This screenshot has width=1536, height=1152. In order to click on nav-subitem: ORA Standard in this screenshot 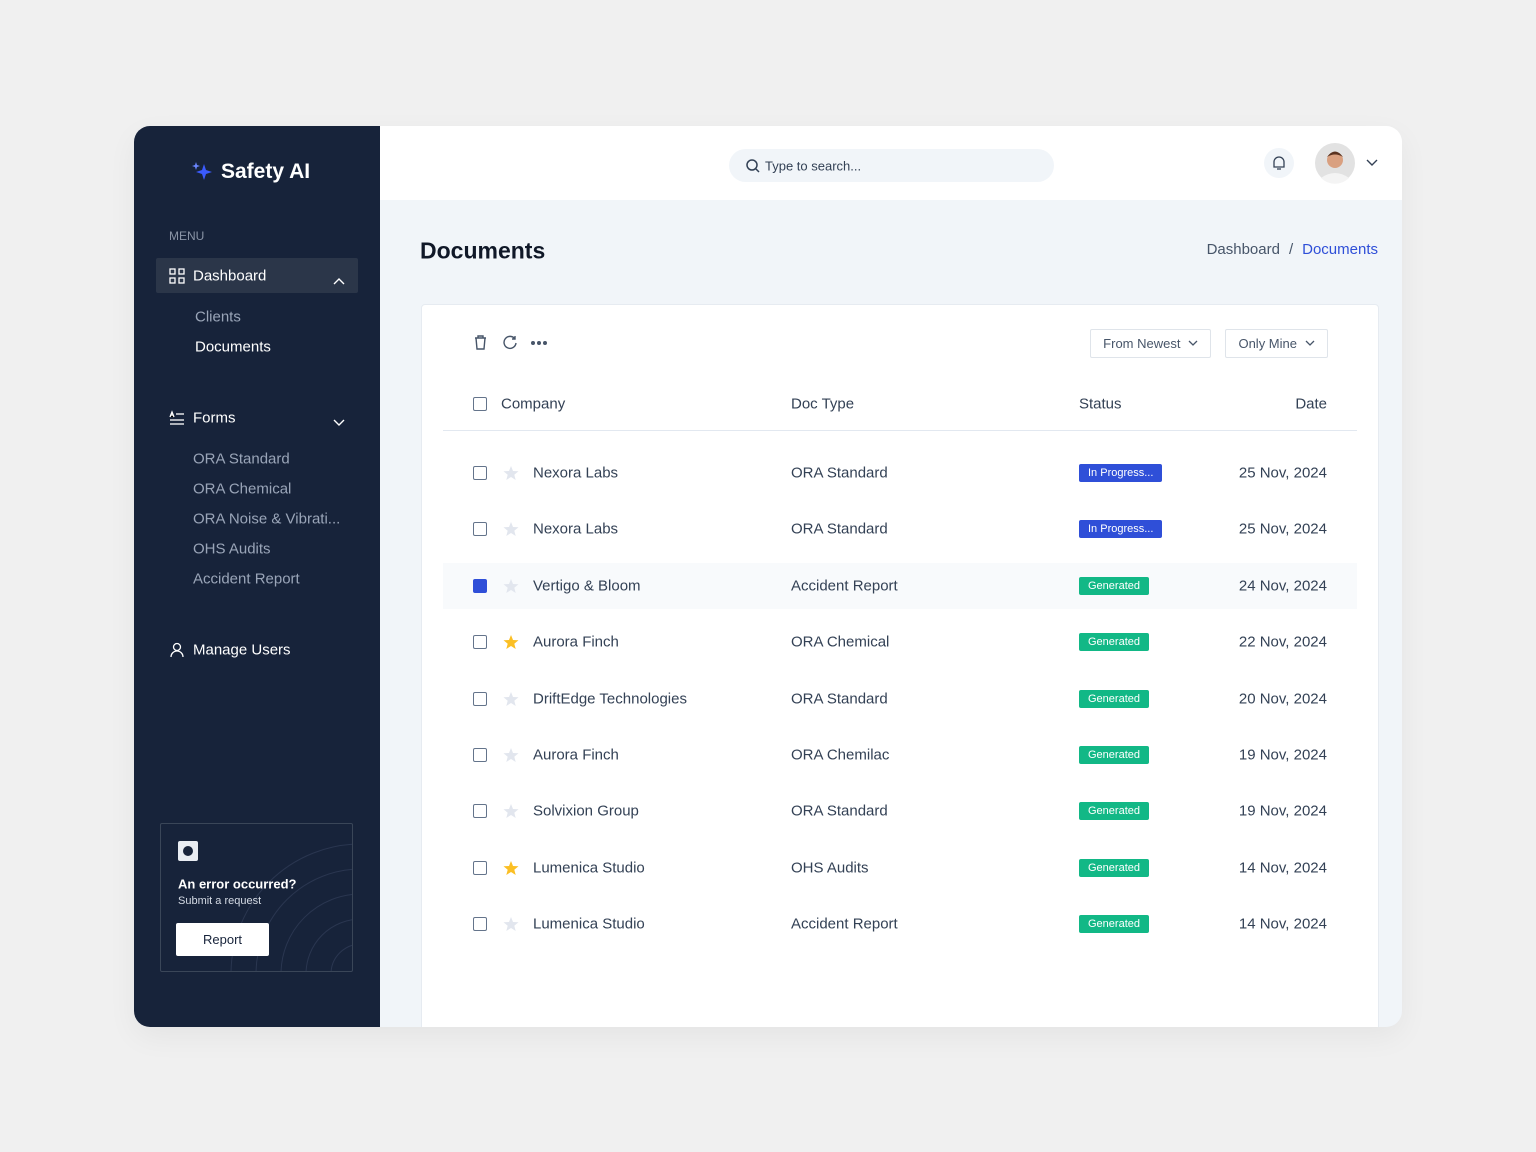, I will do `click(241, 459)`.